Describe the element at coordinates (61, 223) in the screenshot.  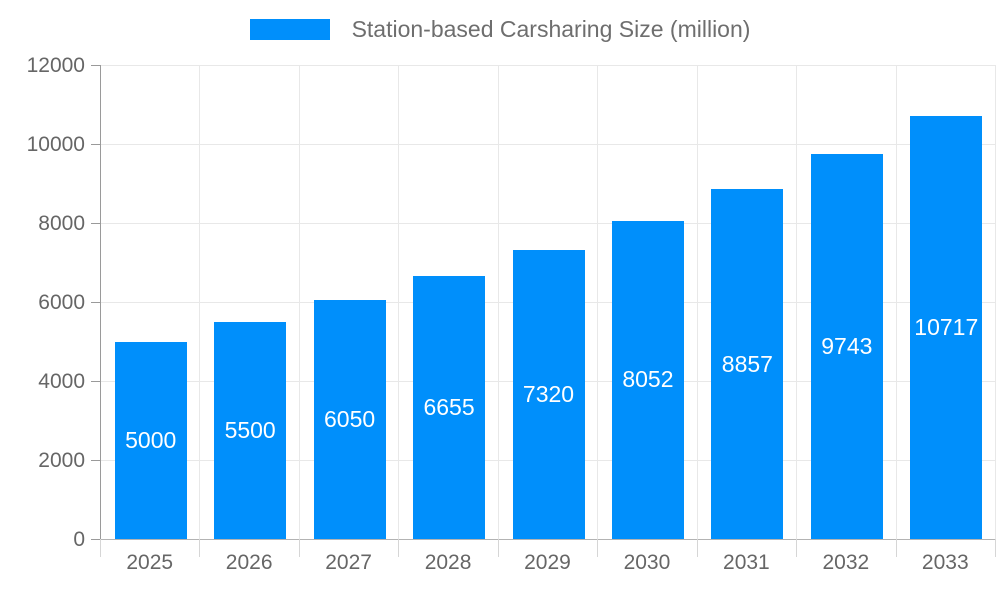
I see `y-axis-tick-label: 8000` at that location.